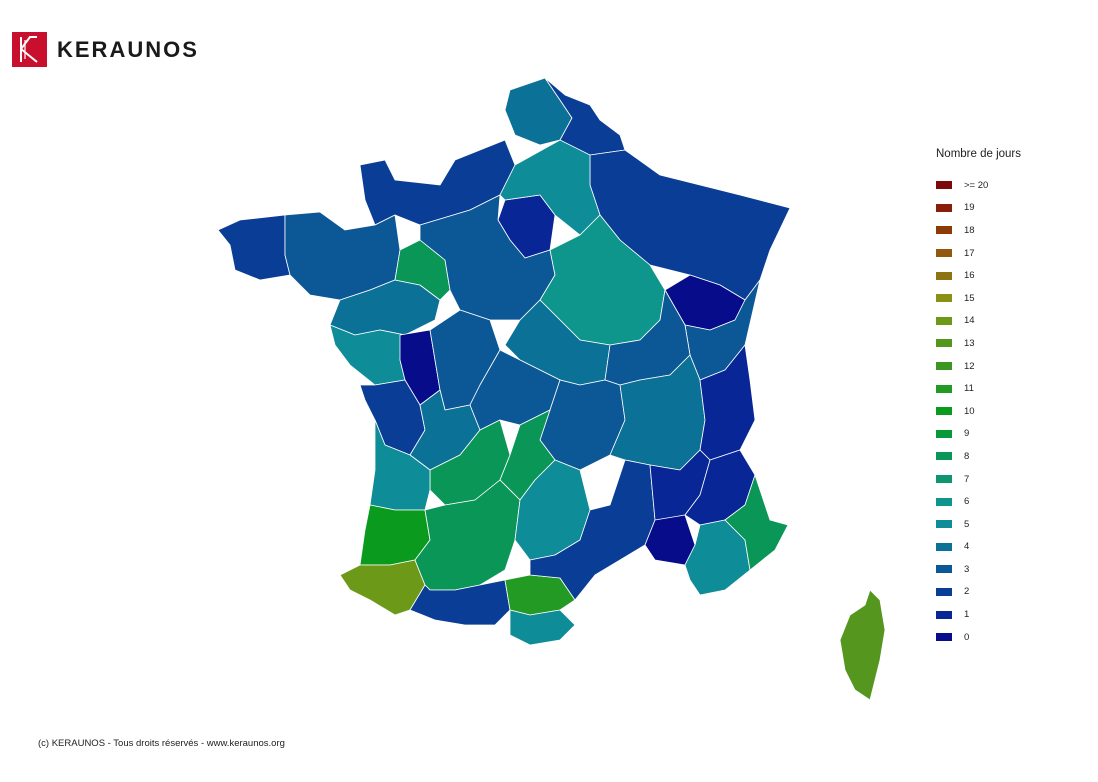 The height and width of the screenshot is (782, 1098). Describe the element at coordinates (969, 366) in the screenshot. I see `legend-label: 12` at that location.